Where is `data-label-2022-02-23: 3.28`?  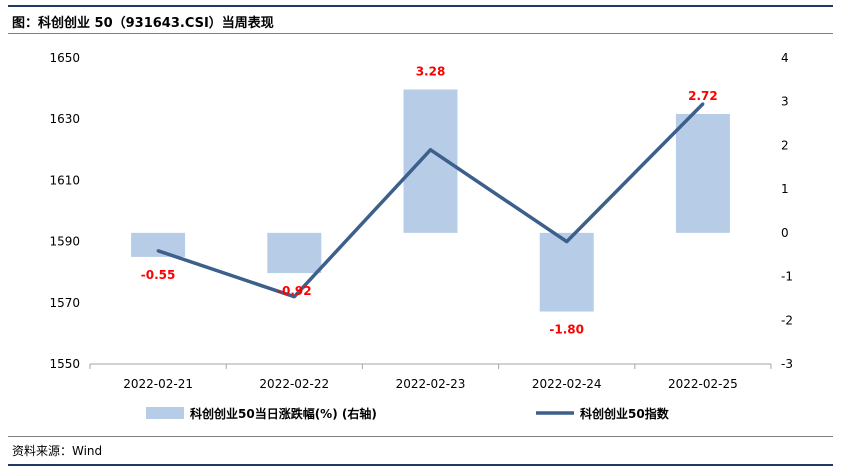 data-label-2022-02-23: 3.28 is located at coordinates (431, 71).